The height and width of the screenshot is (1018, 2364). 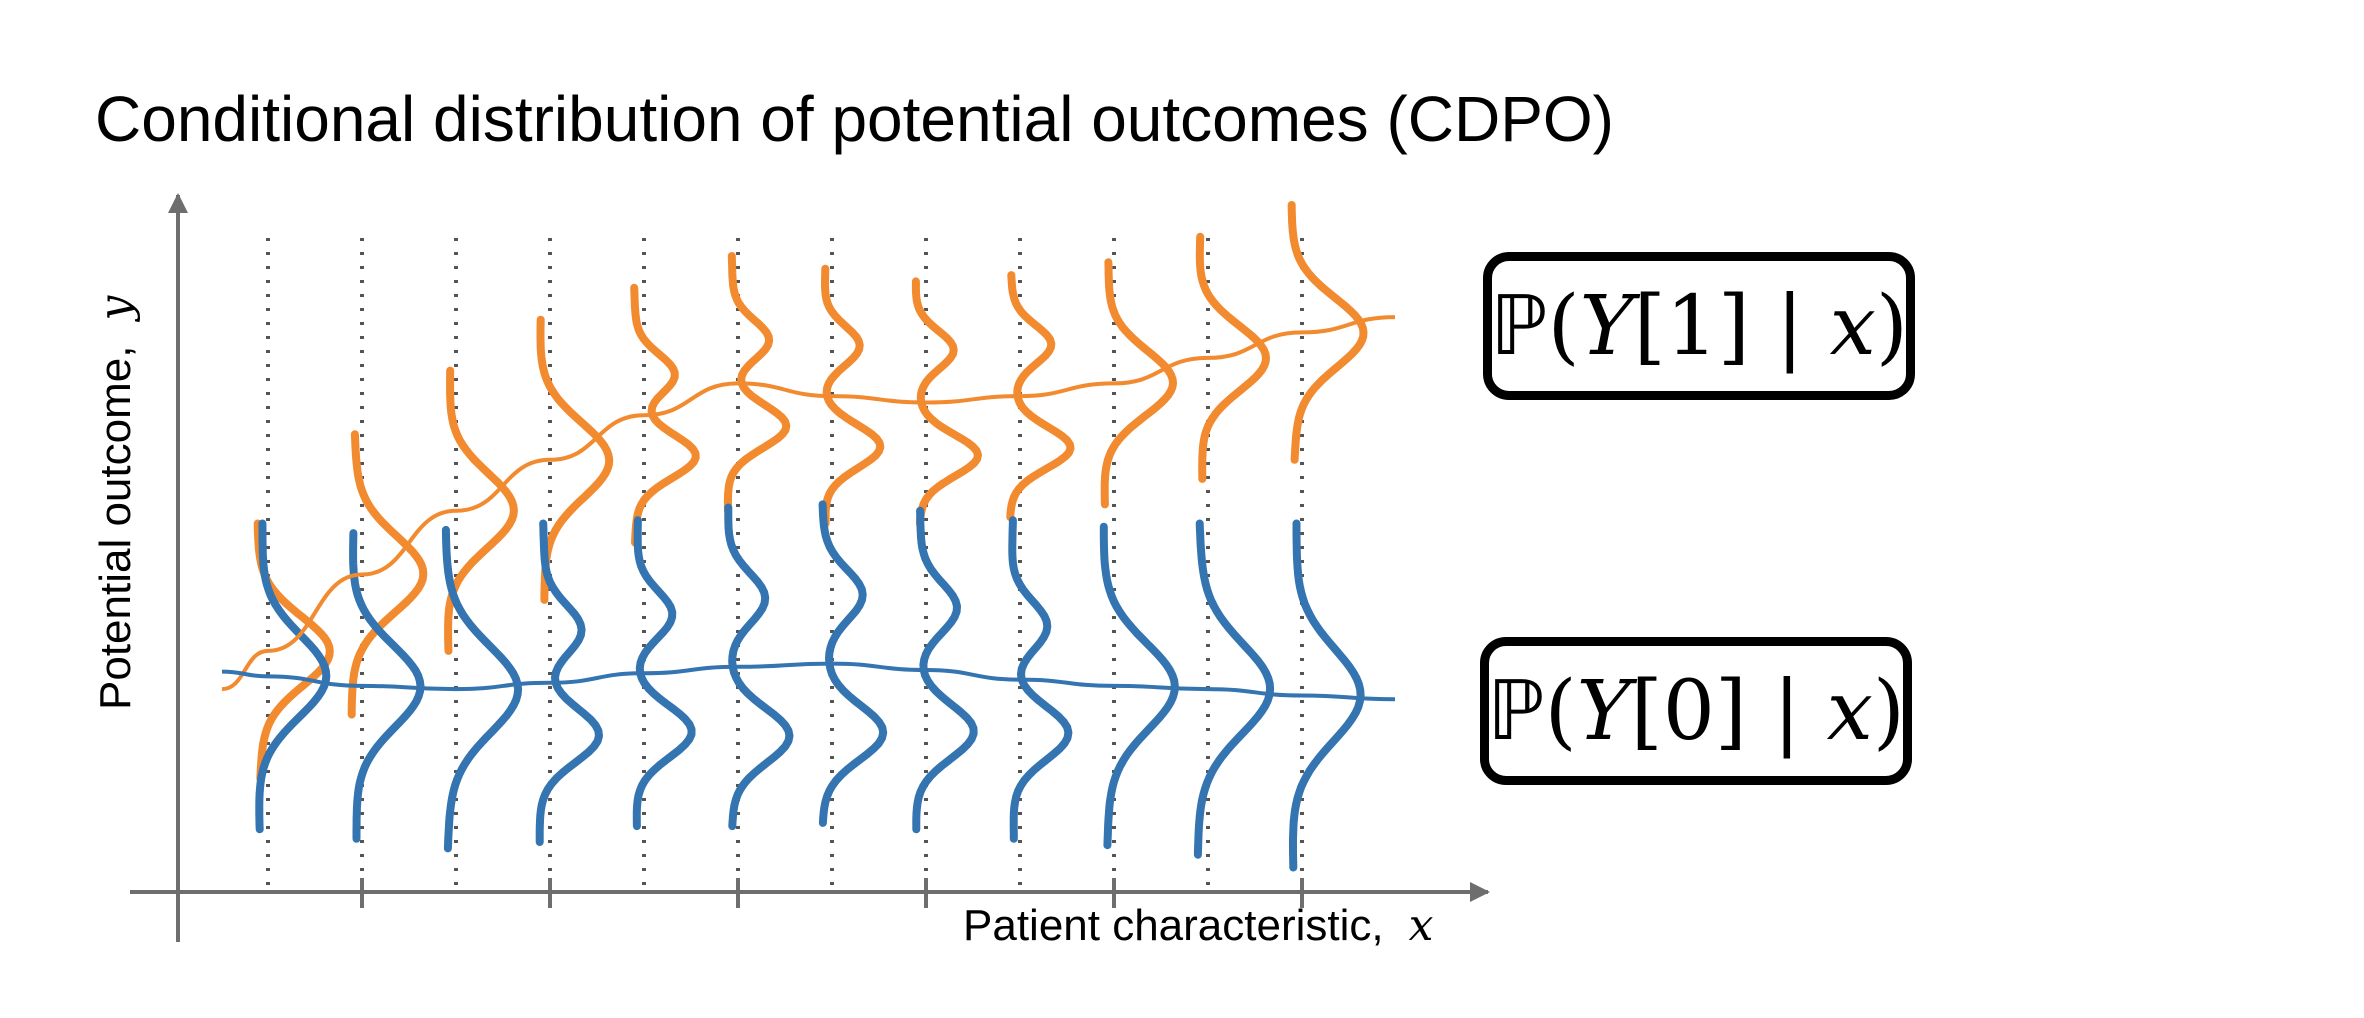 I want to click on control-mean-curve, so click(x=808, y=681).